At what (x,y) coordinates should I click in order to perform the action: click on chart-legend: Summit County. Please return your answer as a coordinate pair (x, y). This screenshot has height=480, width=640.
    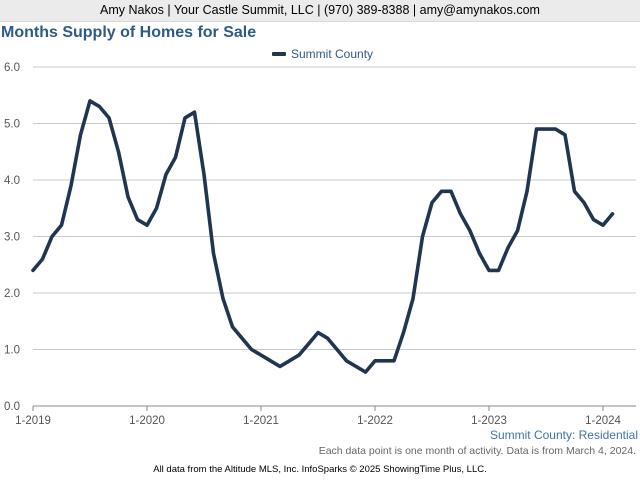
    Looking at the image, I should click on (322, 54).